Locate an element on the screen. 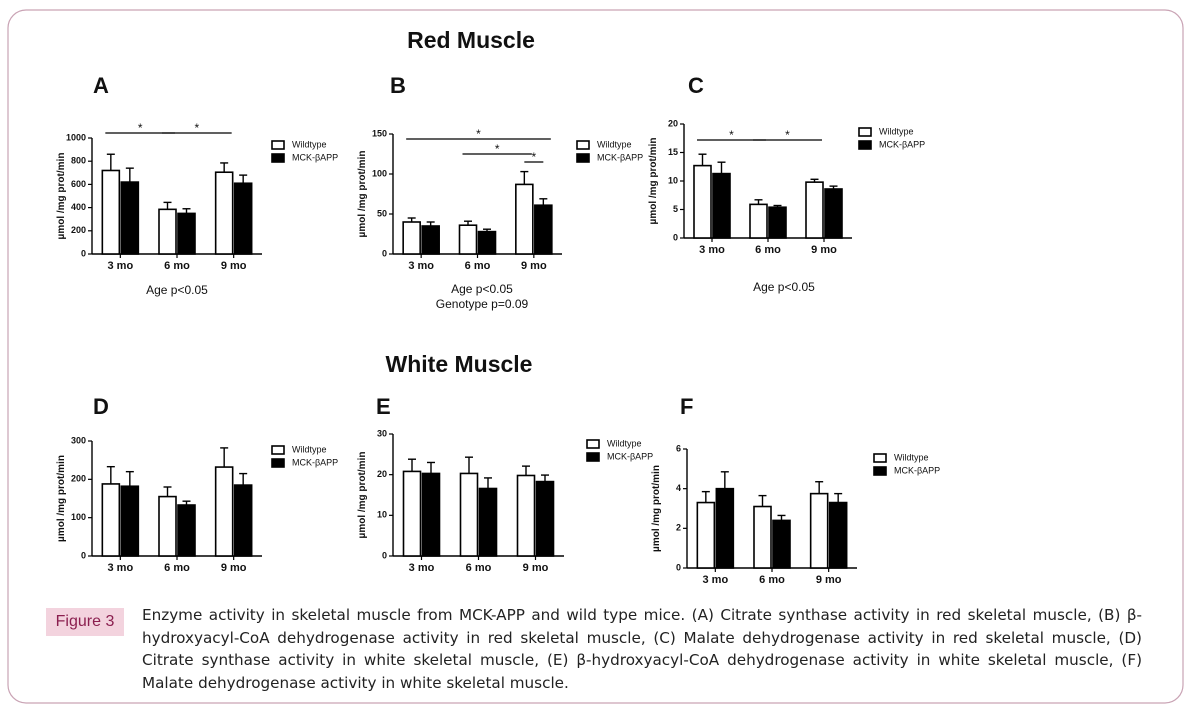 The width and height of the screenshot is (1192, 710). y-tick-label: 4 is located at coordinates (678, 488).